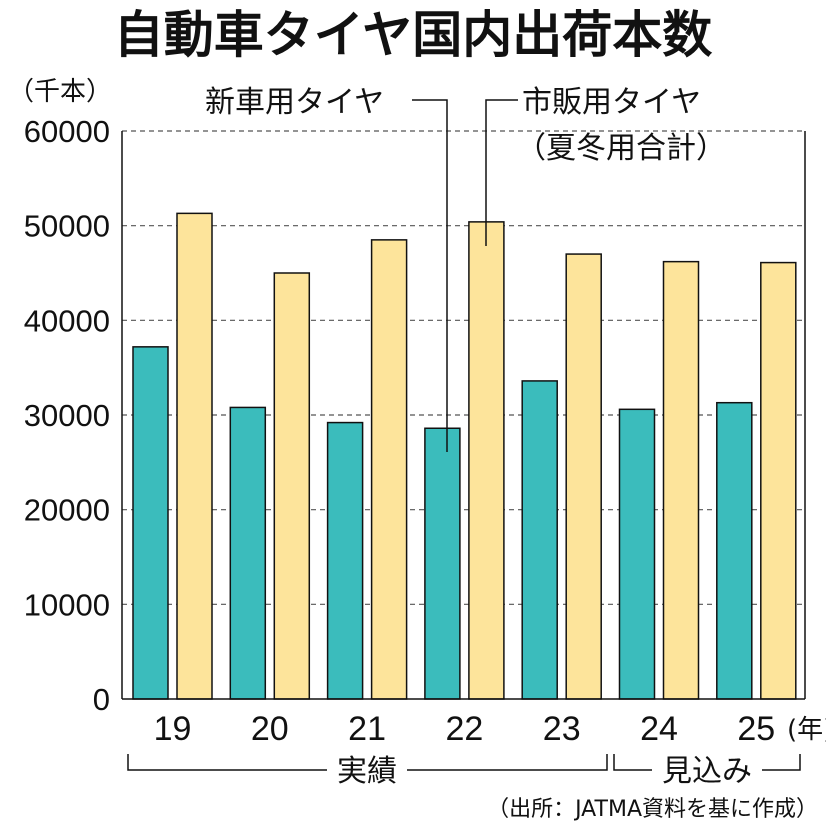 Image resolution: width=826 pixels, height=826 pixels. I want to click on y-tick-label: 30000, so click(67, 415).